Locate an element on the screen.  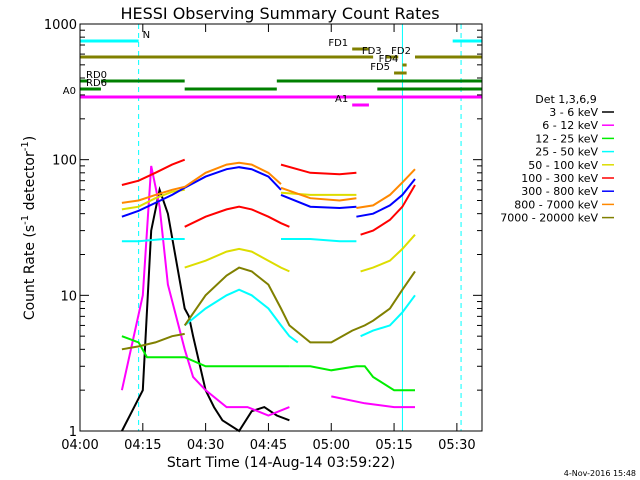
y-axis-label-end: ) is located at coordinates (30, 138).